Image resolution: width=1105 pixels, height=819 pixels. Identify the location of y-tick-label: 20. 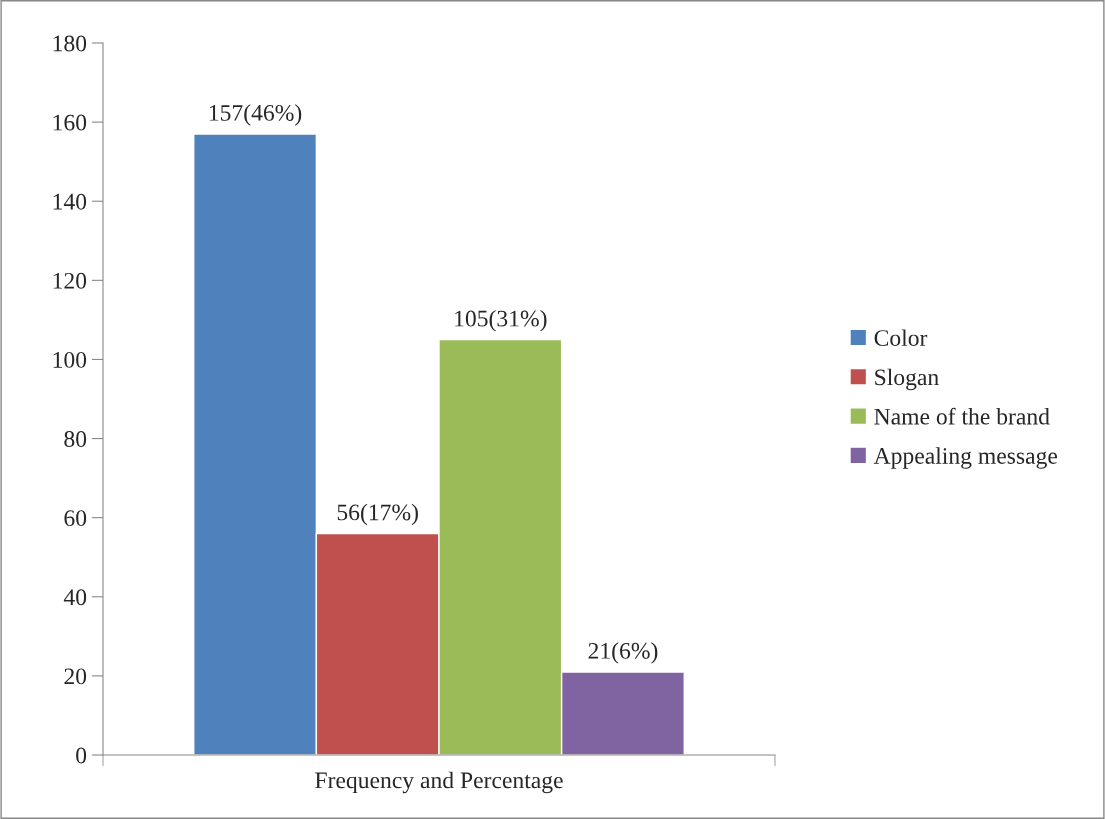
(75, 676).